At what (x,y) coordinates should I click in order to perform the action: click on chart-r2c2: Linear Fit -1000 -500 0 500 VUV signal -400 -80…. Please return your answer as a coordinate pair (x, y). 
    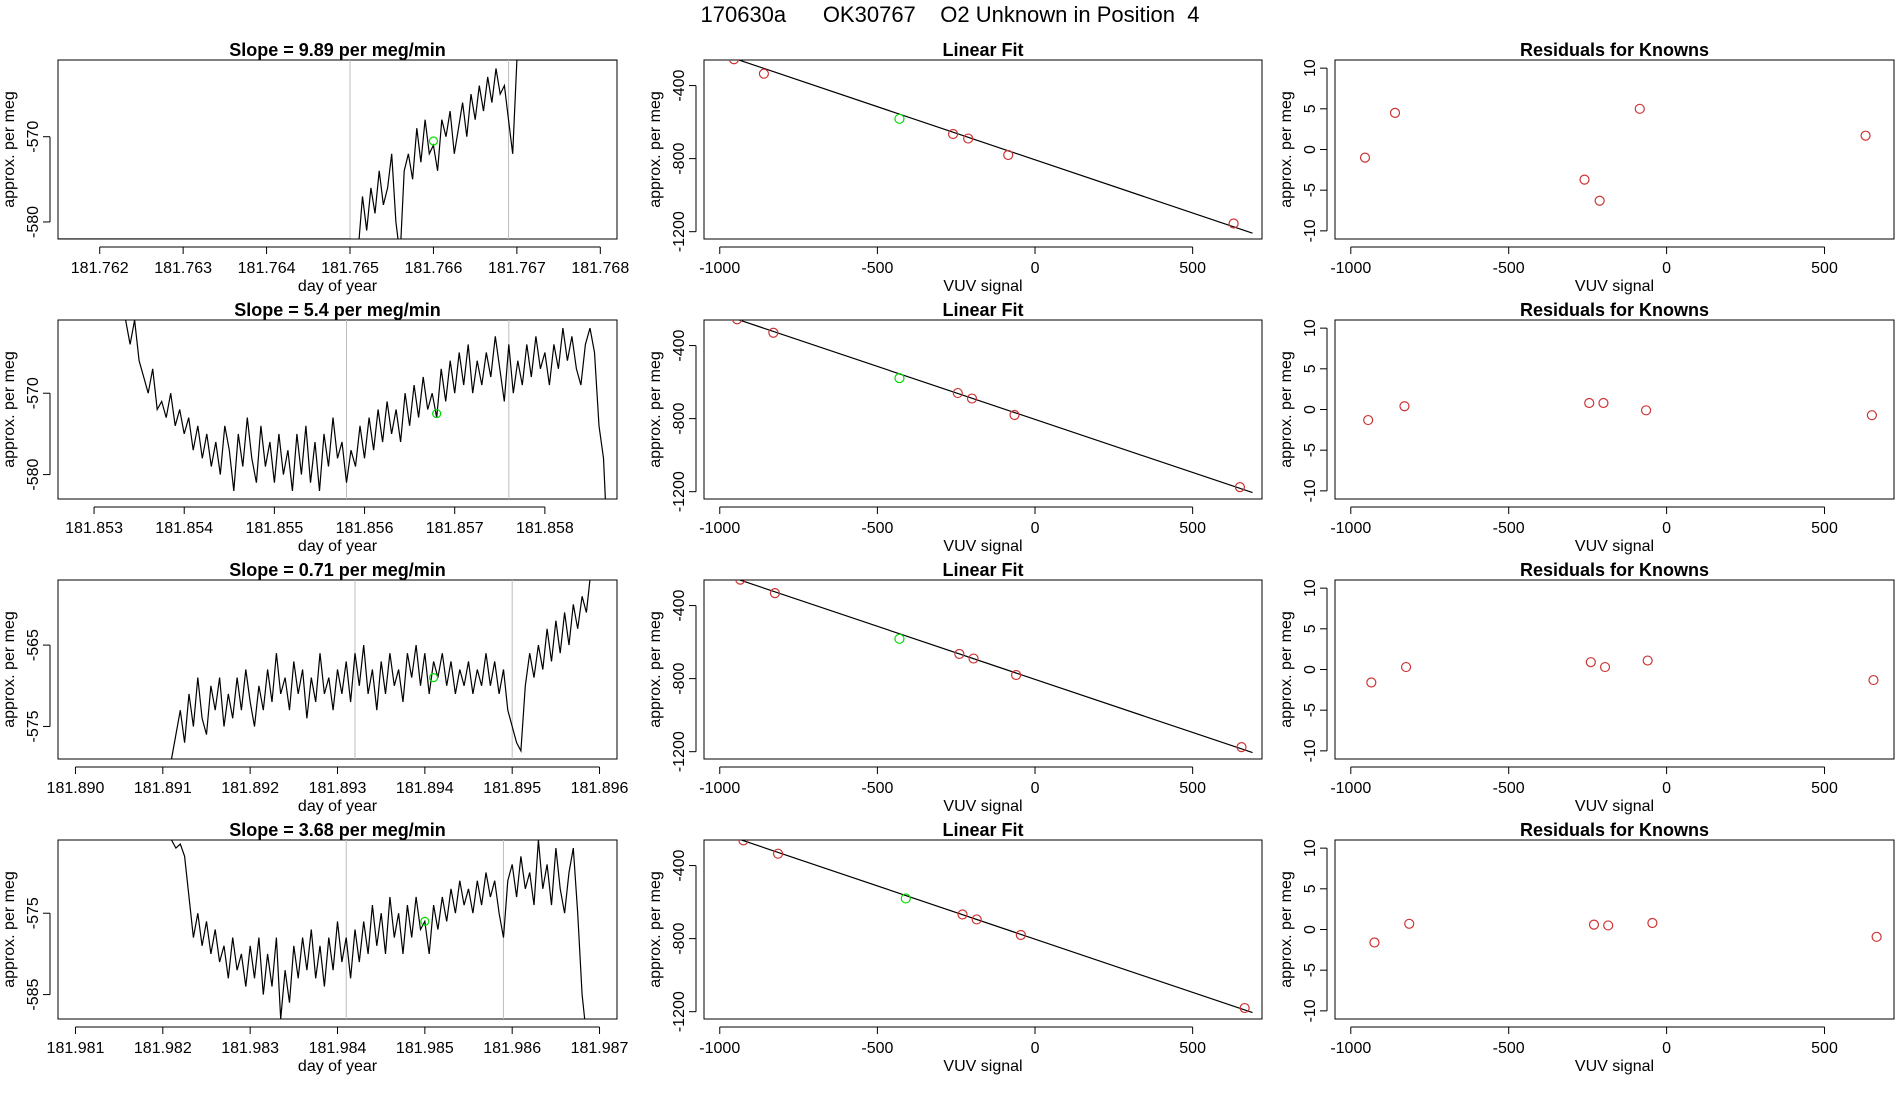
    Looking at the image, I should click on (955, 427).